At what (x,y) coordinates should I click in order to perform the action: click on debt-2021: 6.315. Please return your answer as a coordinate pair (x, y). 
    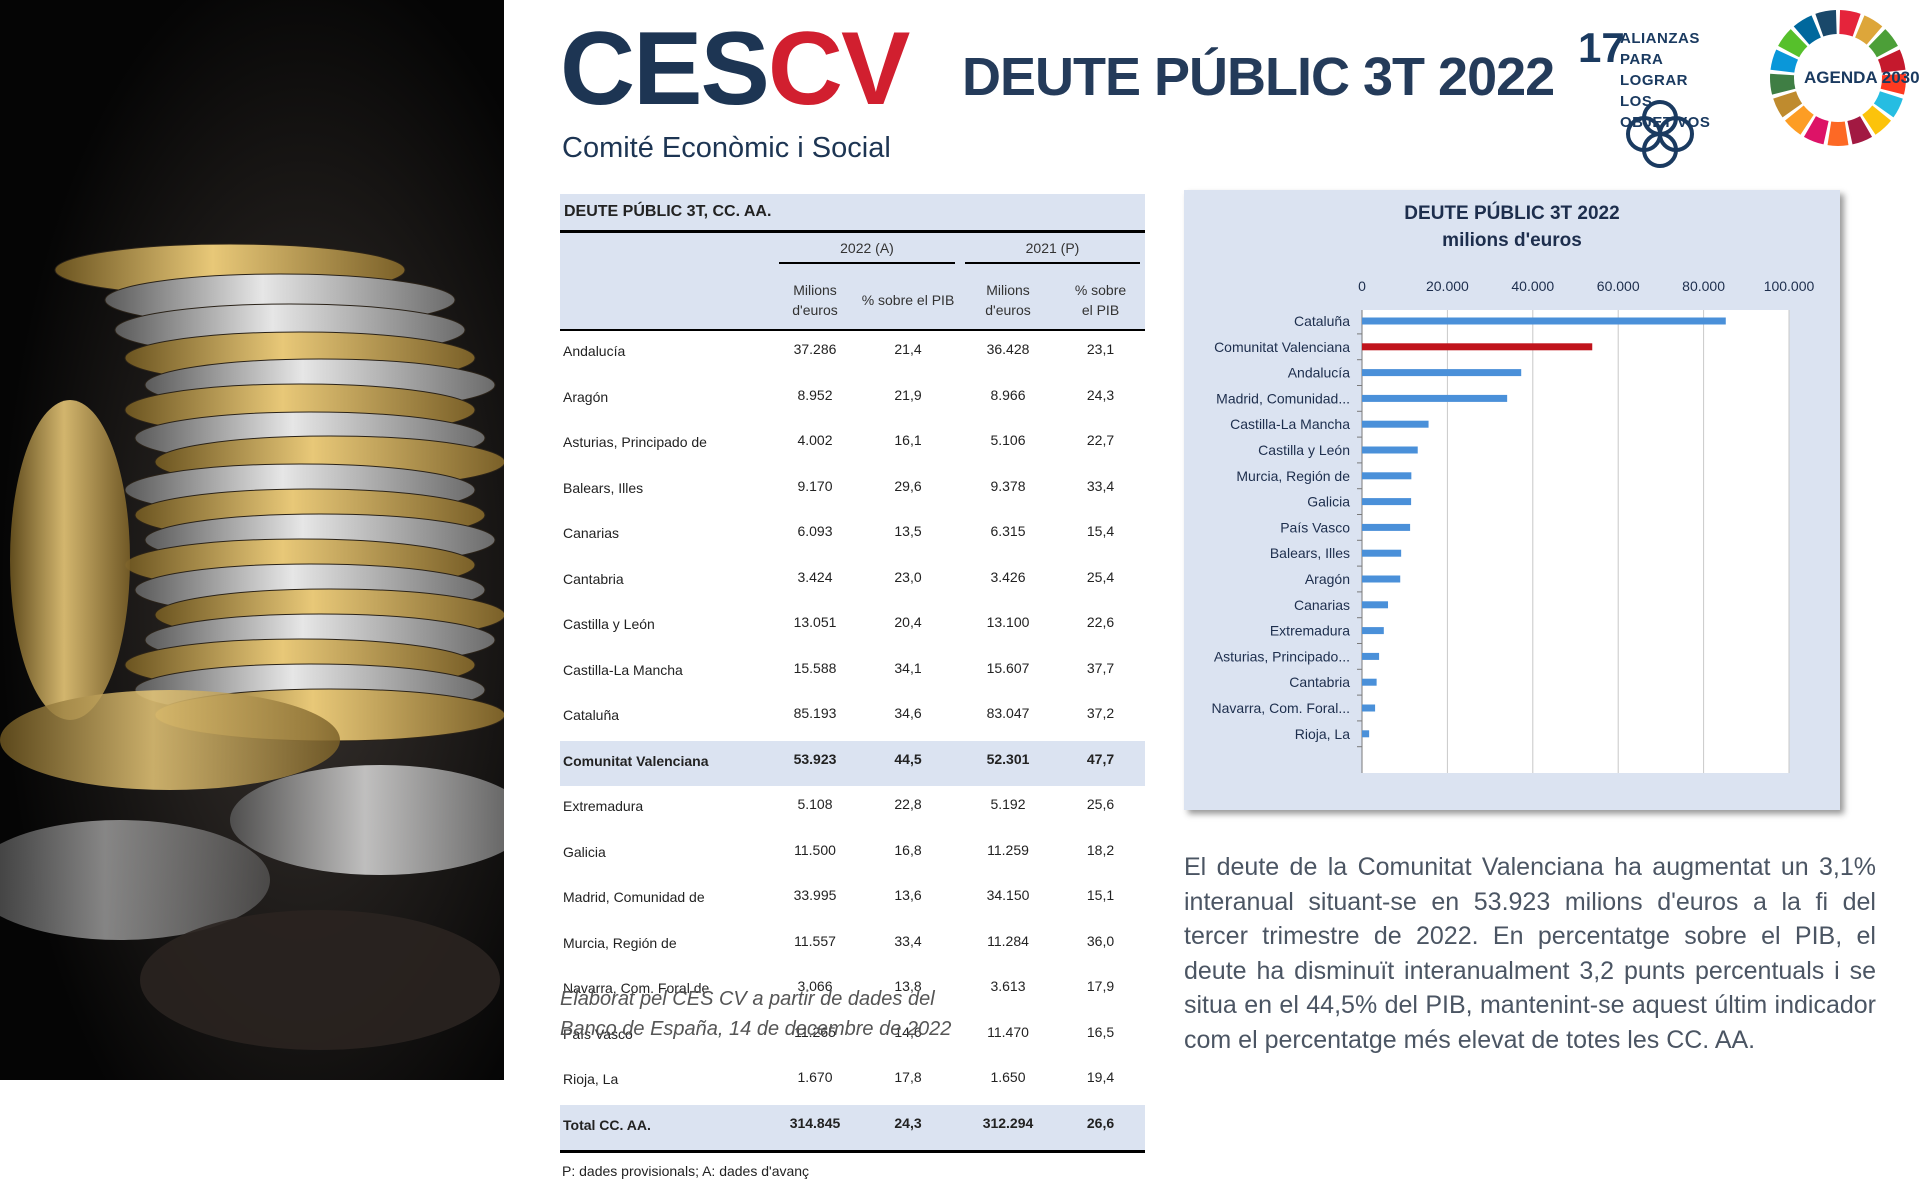
    Looking at the image, I should click on (1008, 531).